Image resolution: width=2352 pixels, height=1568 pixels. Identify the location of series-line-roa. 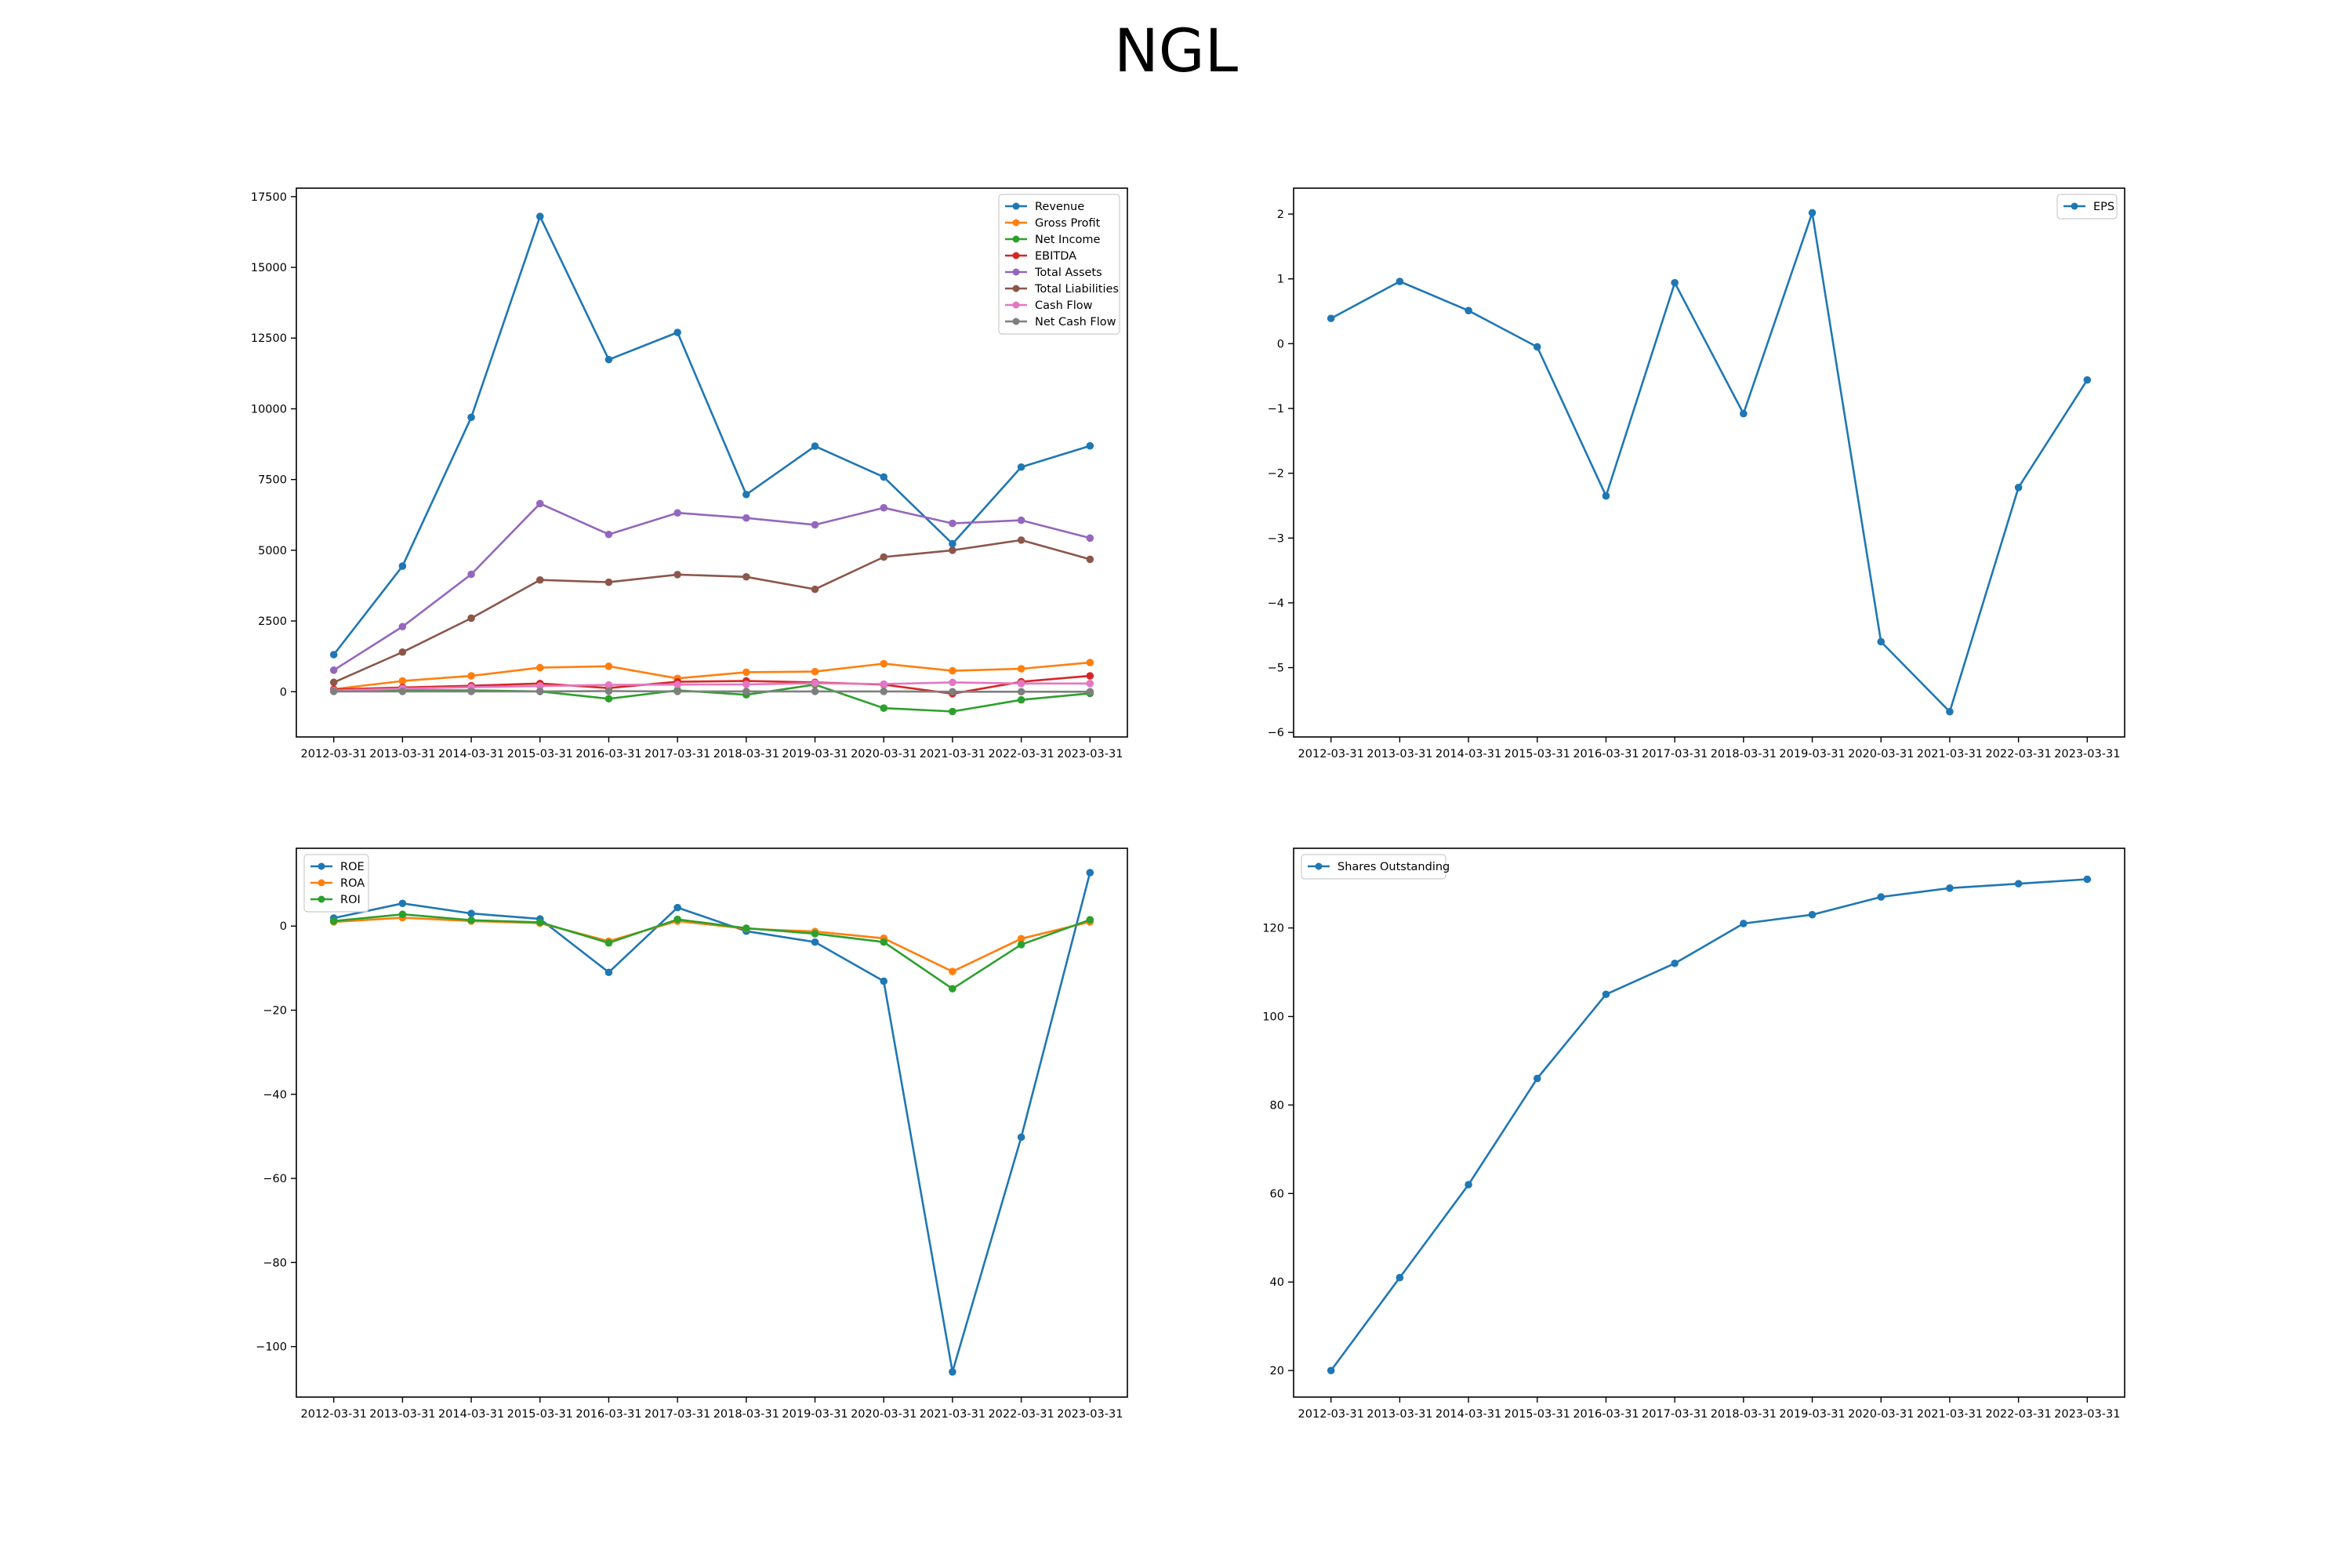
(712, 944).